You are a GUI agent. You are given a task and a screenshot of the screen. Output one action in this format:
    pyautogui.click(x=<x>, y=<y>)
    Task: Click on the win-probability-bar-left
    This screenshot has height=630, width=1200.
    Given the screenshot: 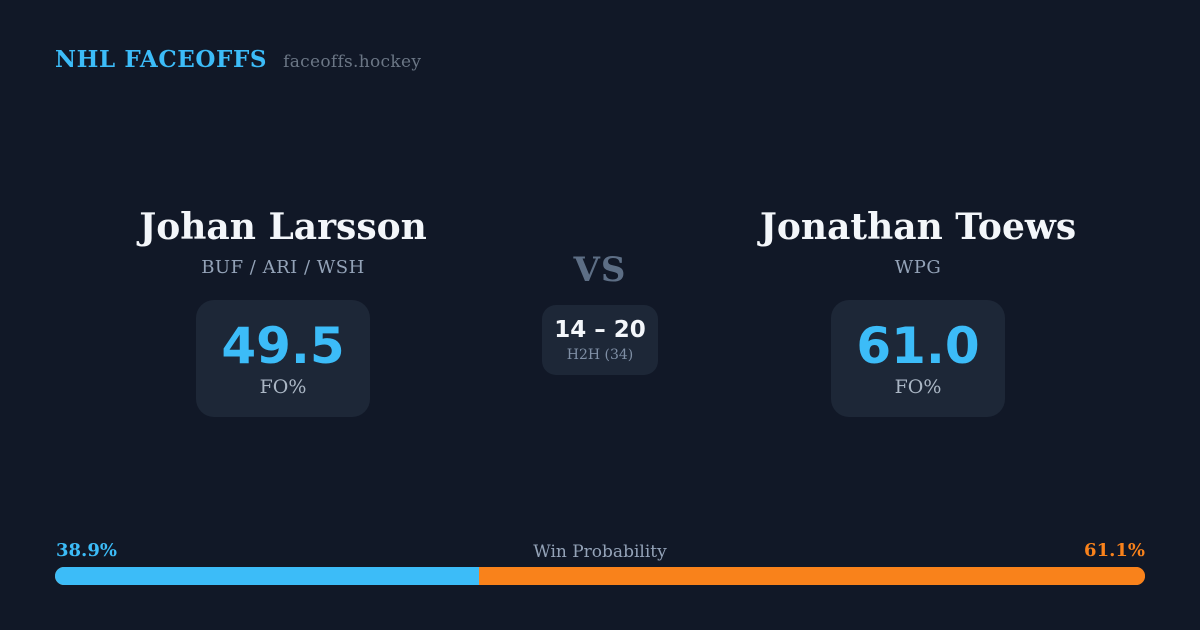 What is the action you would take?
    pyautogui.click(x=267, y=576)
    